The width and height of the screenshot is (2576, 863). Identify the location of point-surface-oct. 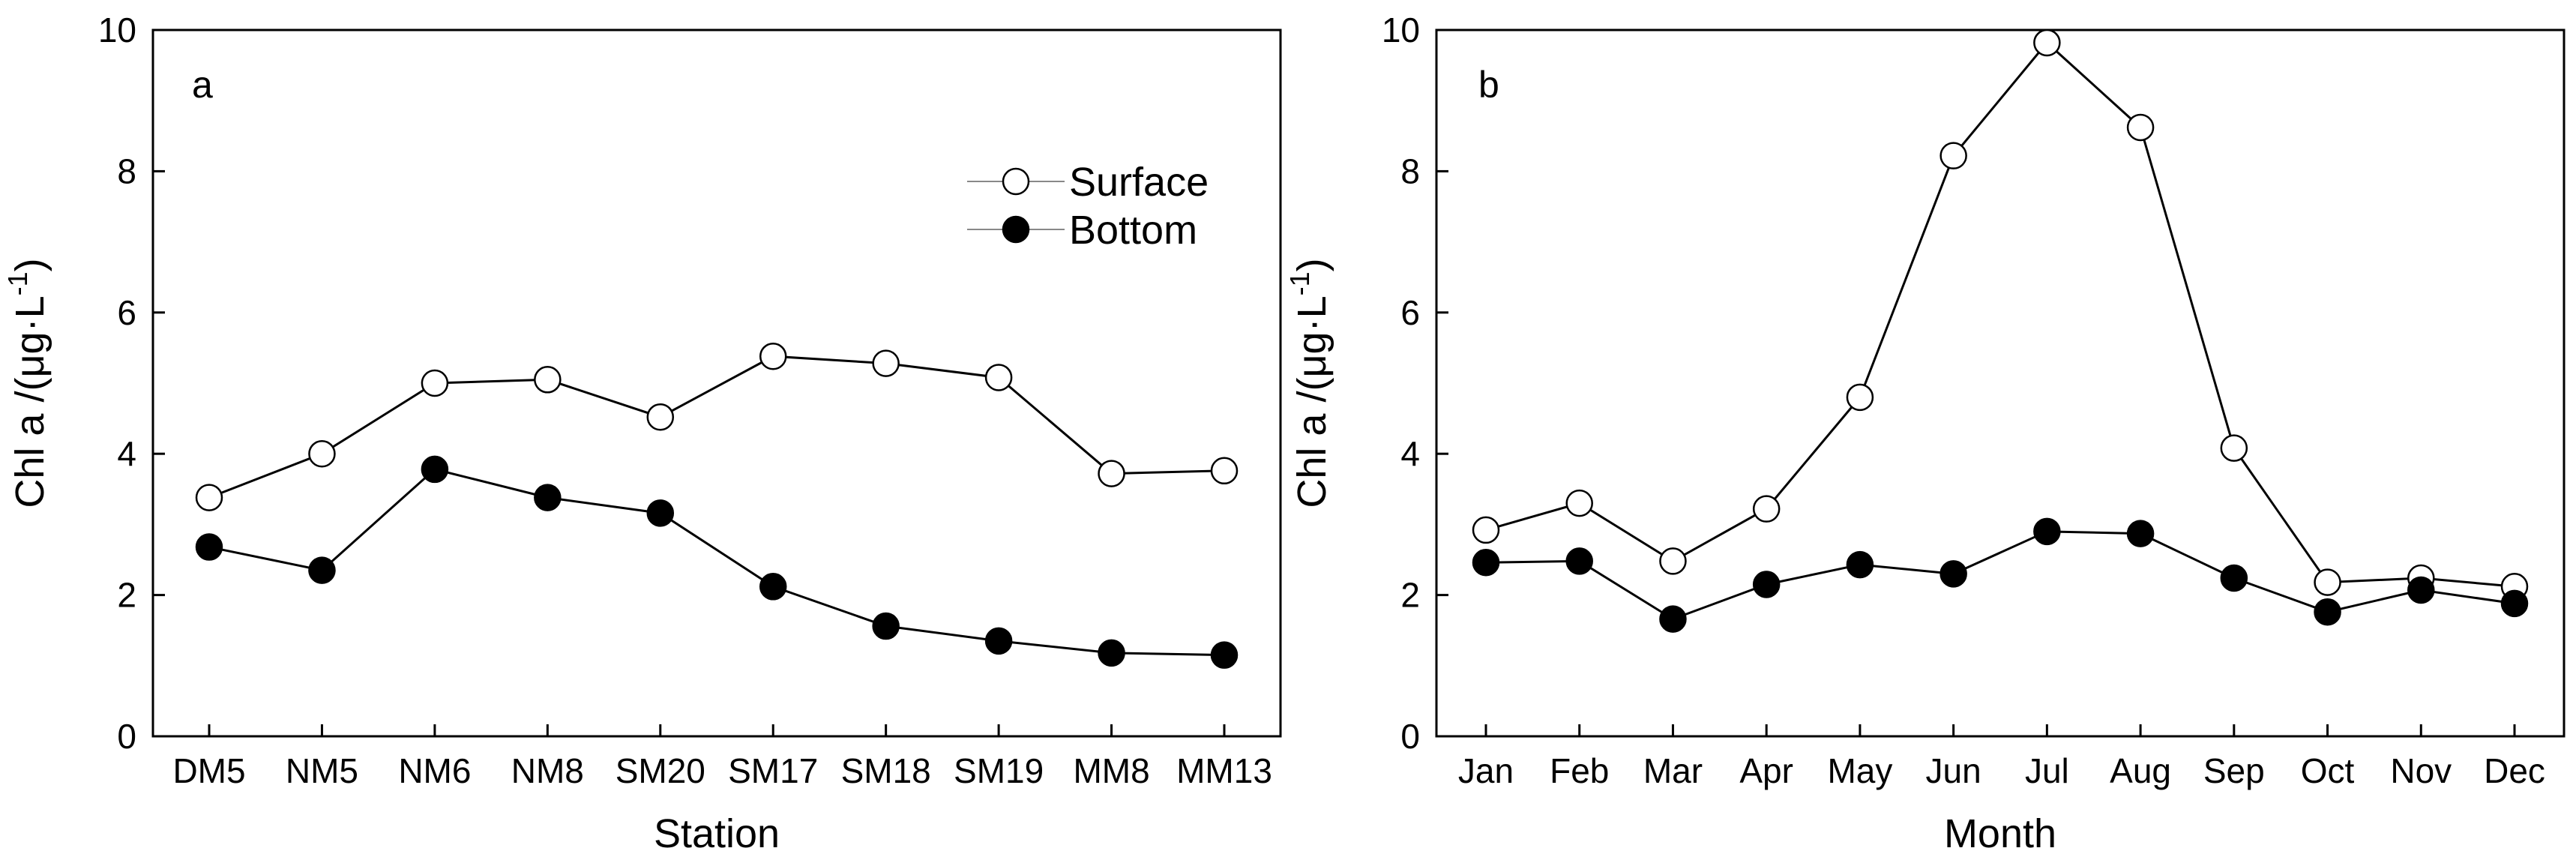
(2328, 582).